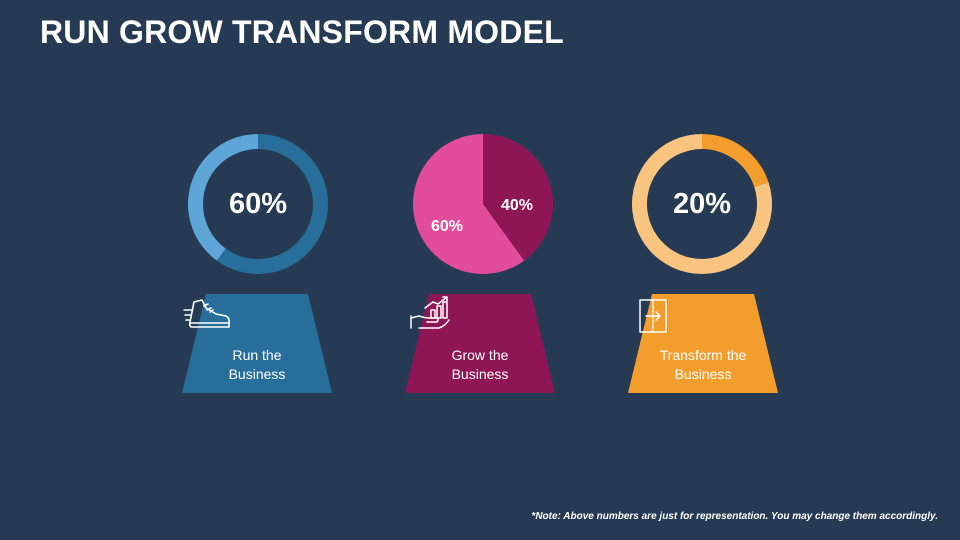 This screenshot has height=540, width=960. Describe the element at coordinates (703, 343) in the screenshot. I see `transform-business-card: Transform the Business` at that location.